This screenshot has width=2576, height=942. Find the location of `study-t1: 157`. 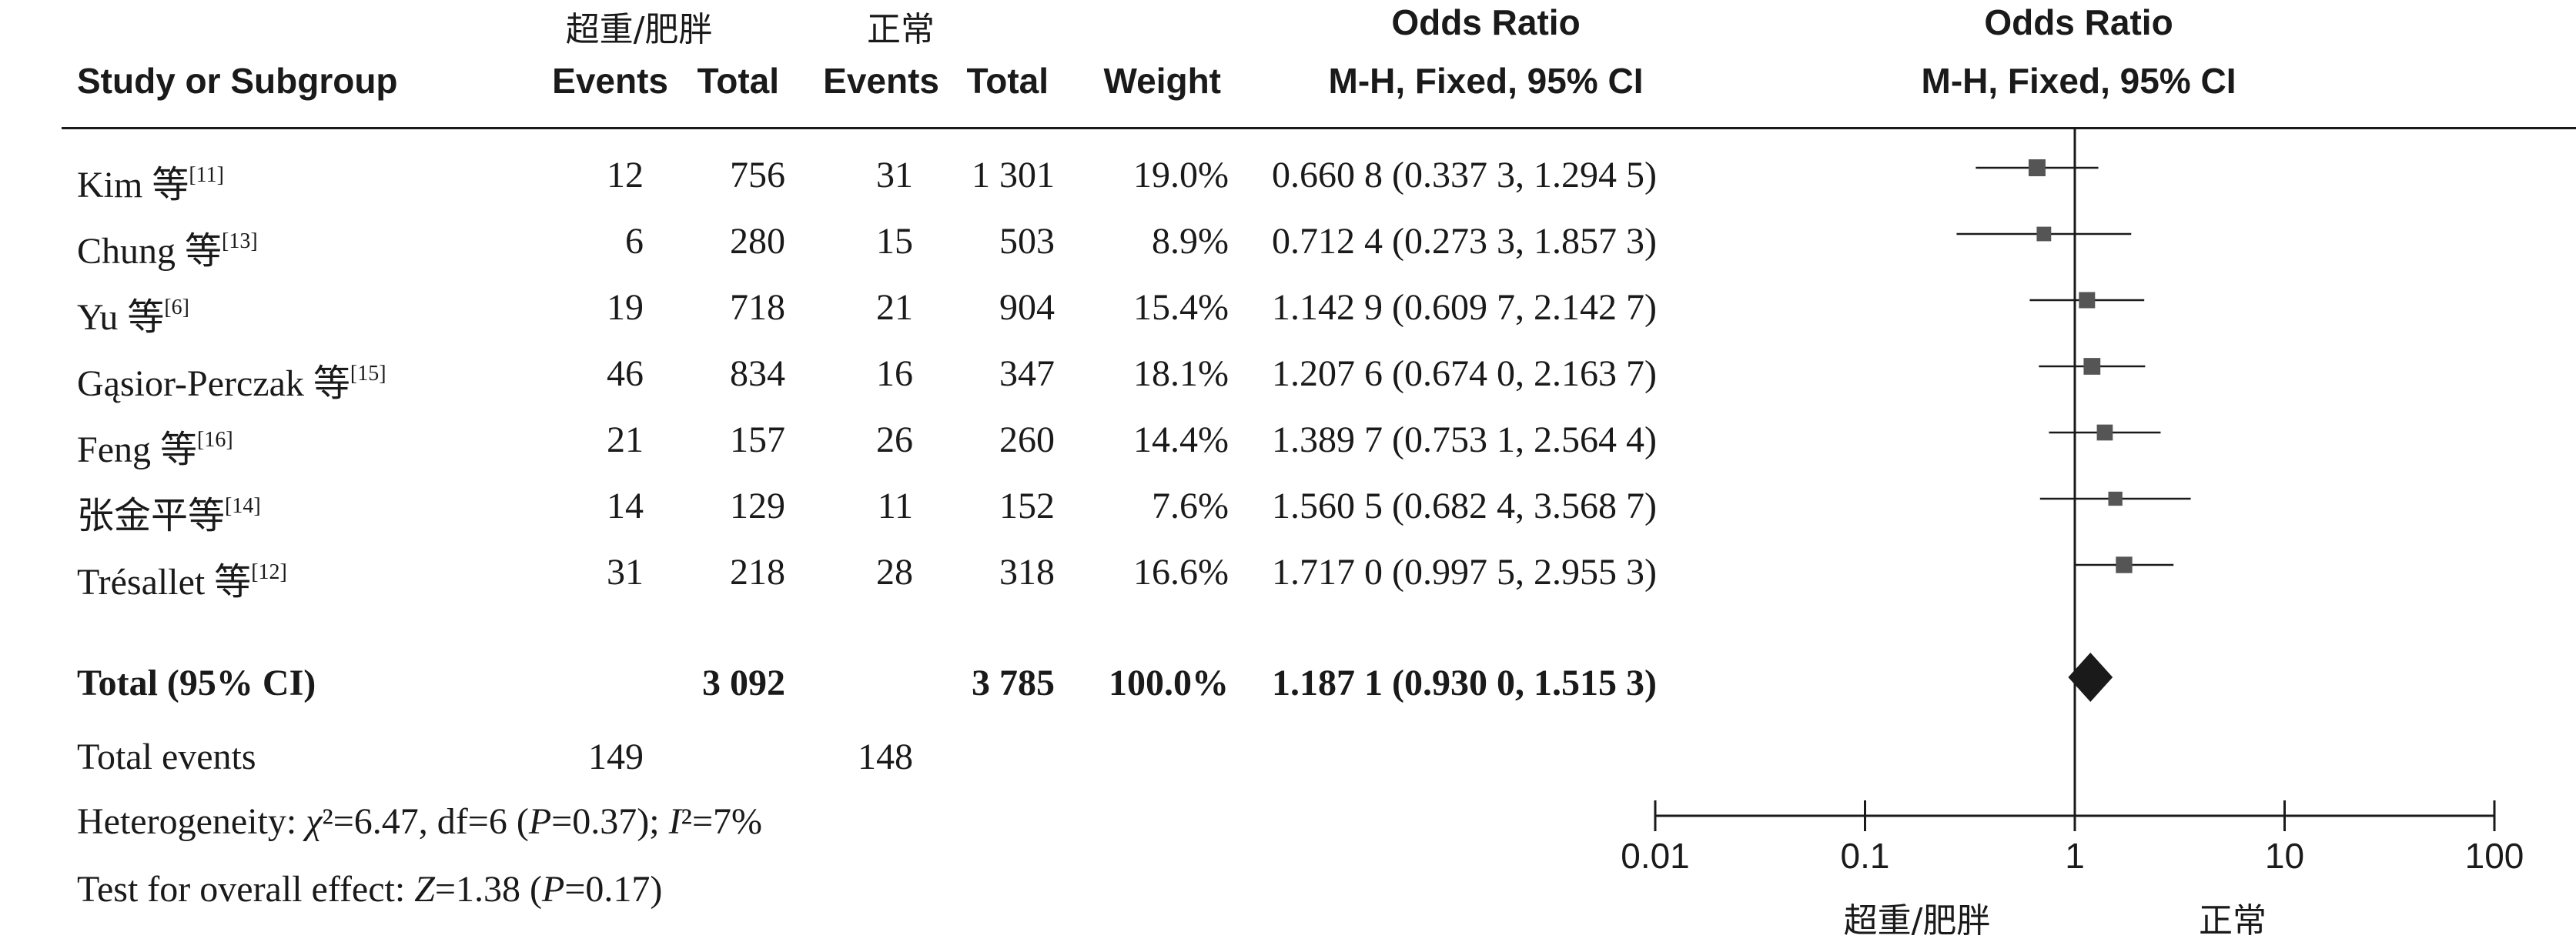

study-t1: 157 is located at coordinates (758, 439).